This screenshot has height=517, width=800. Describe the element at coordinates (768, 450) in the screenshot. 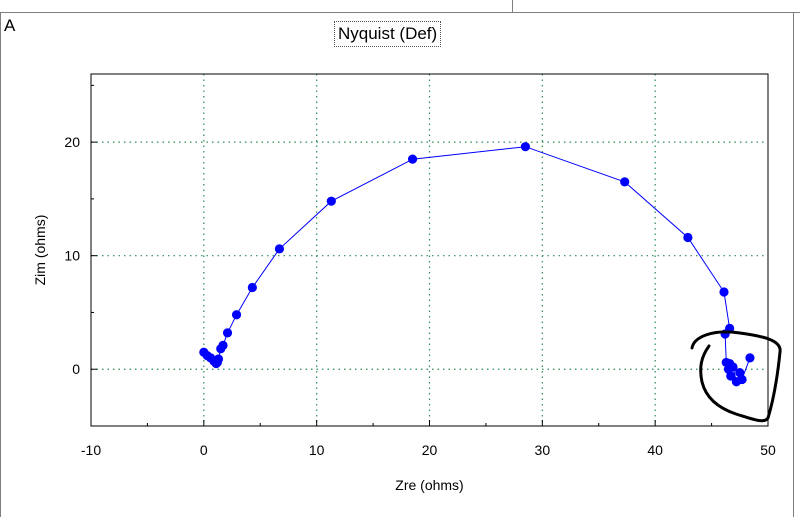

I see `x-tick-label: 50` at that location.